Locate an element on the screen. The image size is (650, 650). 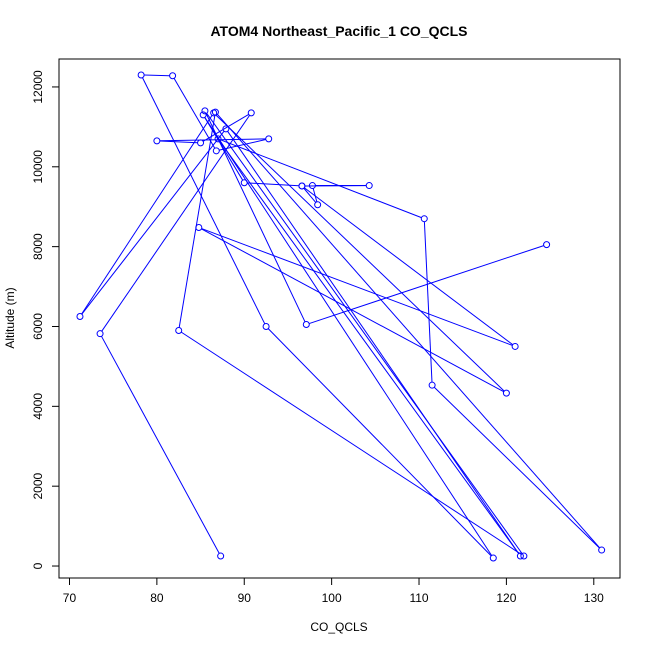
x-tick-label: 130 is located at coordinates (594, 598).